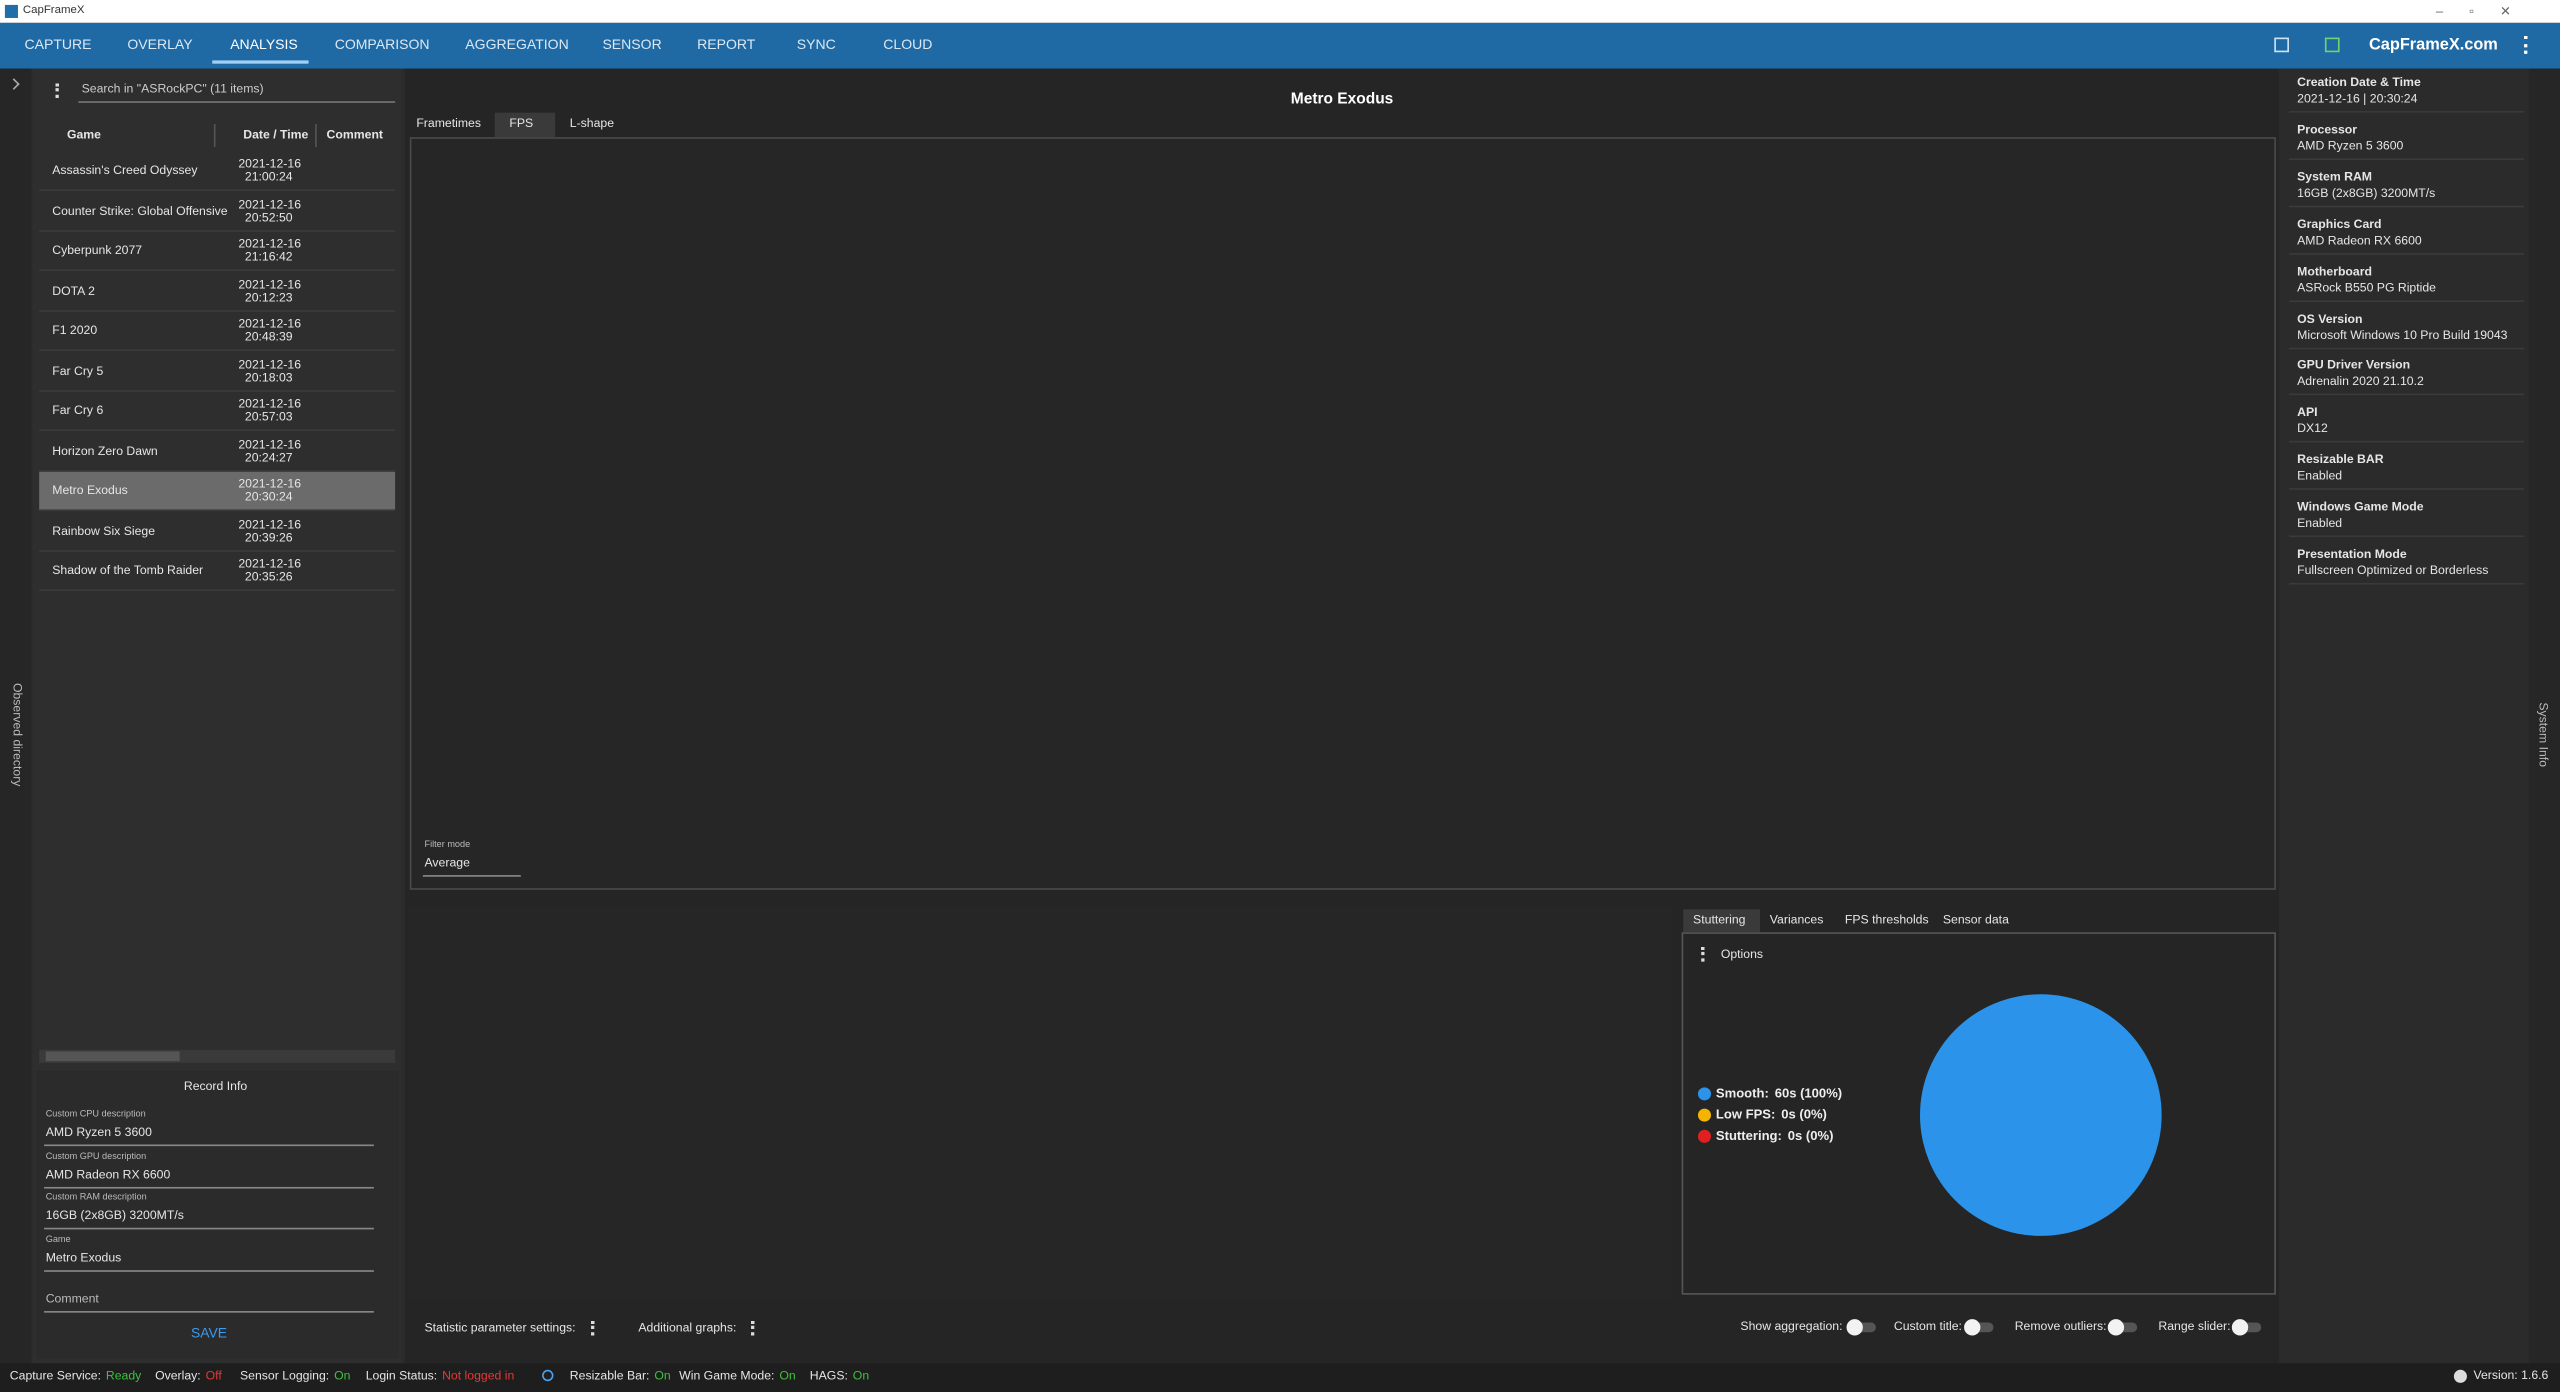 The height and width of the screenshot is (1392, 2560). Describe the element at coordinates (448, 123) in the screenshot. I see `chart-tab: Frametimes` at that location.